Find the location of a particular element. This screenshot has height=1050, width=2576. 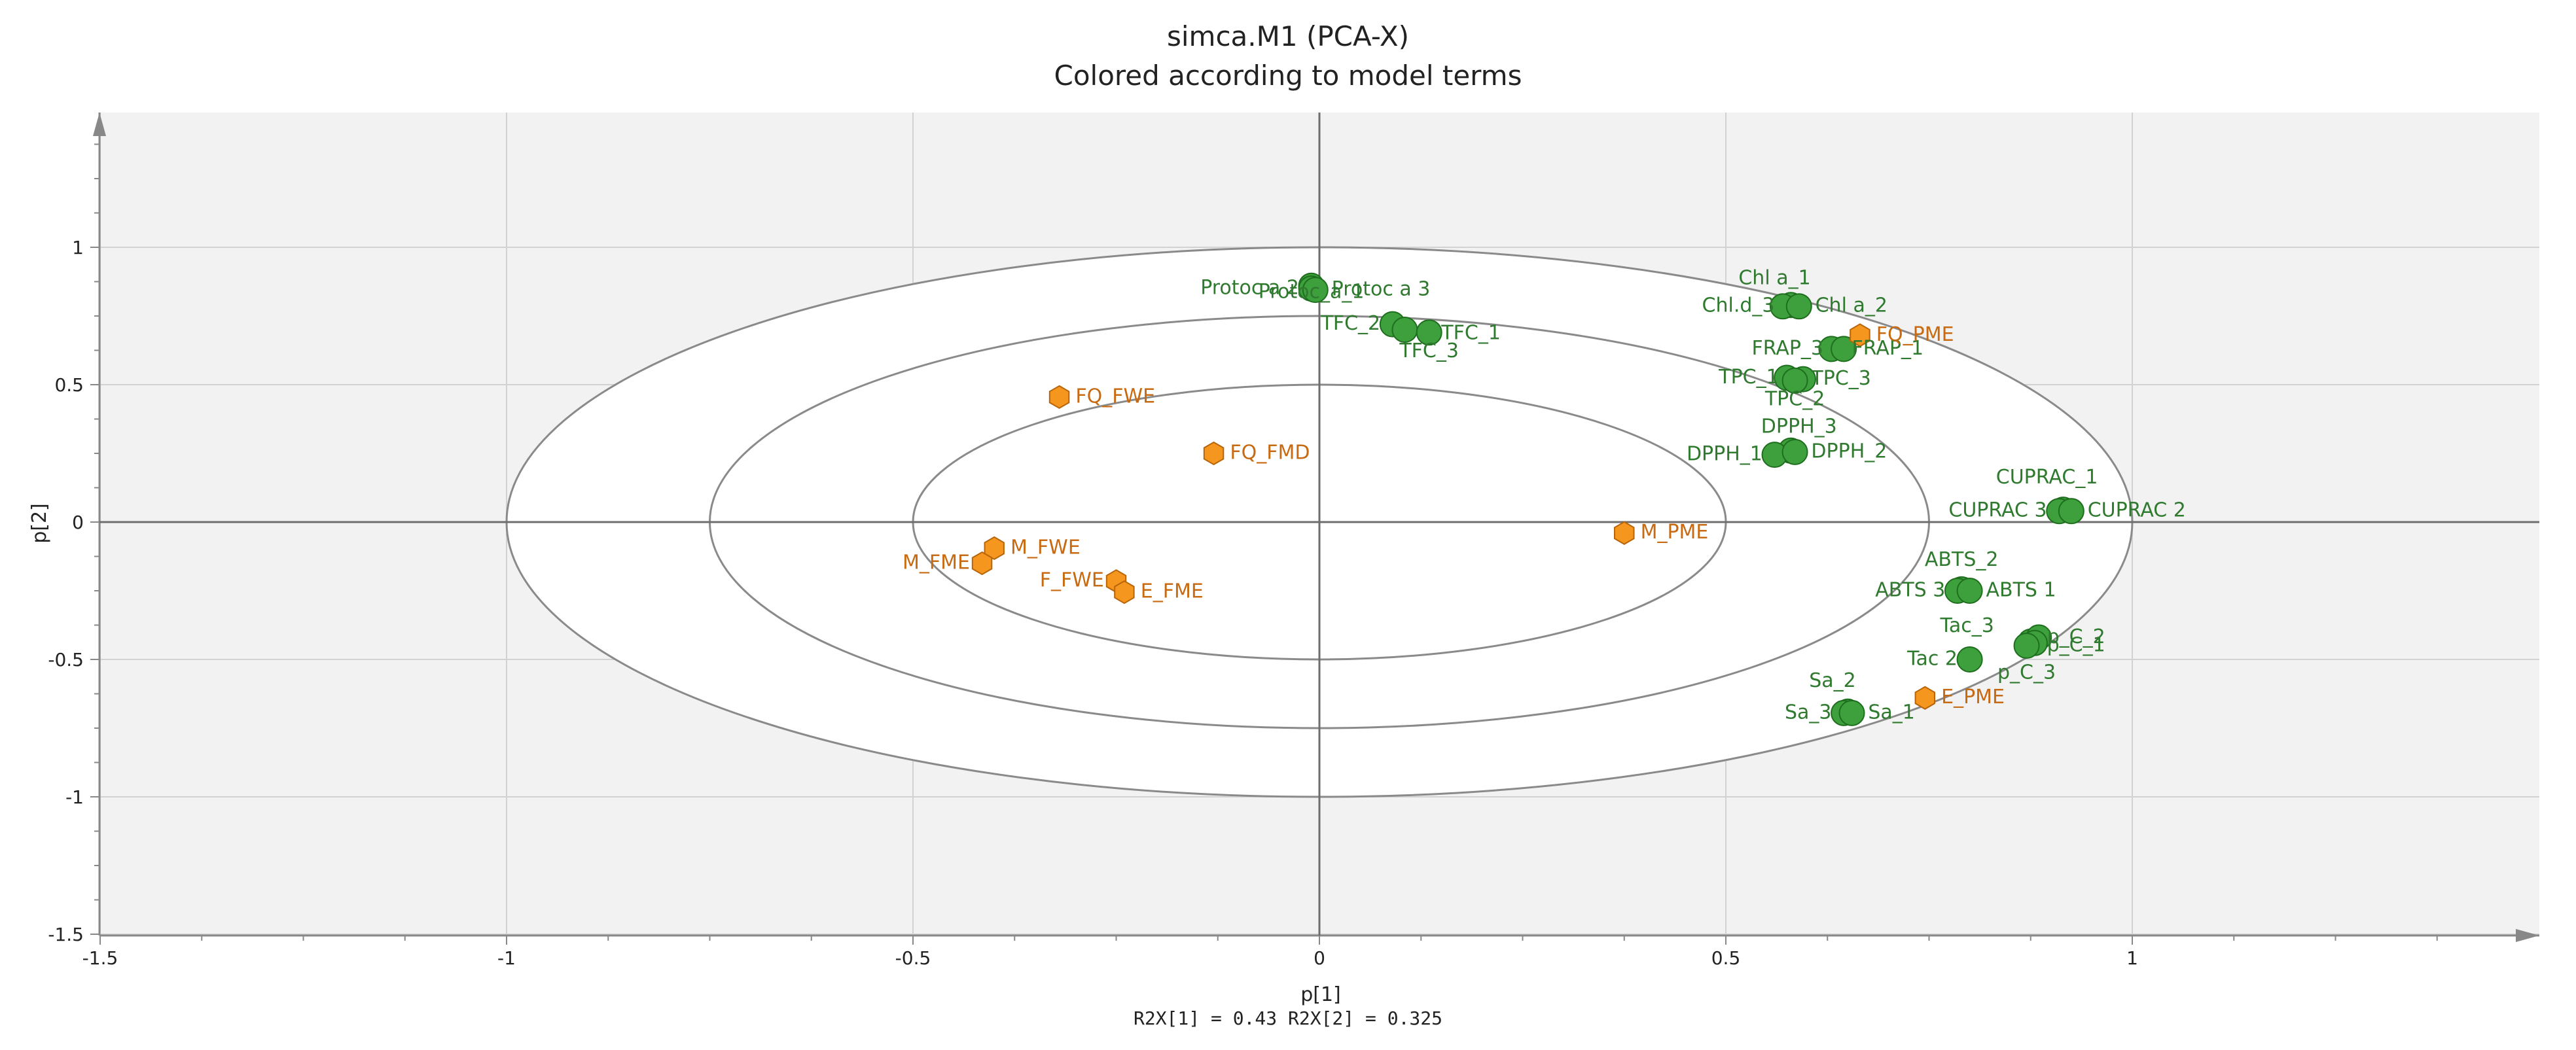

variable-label: TFC_3 is located at coordinates (1429, 351).